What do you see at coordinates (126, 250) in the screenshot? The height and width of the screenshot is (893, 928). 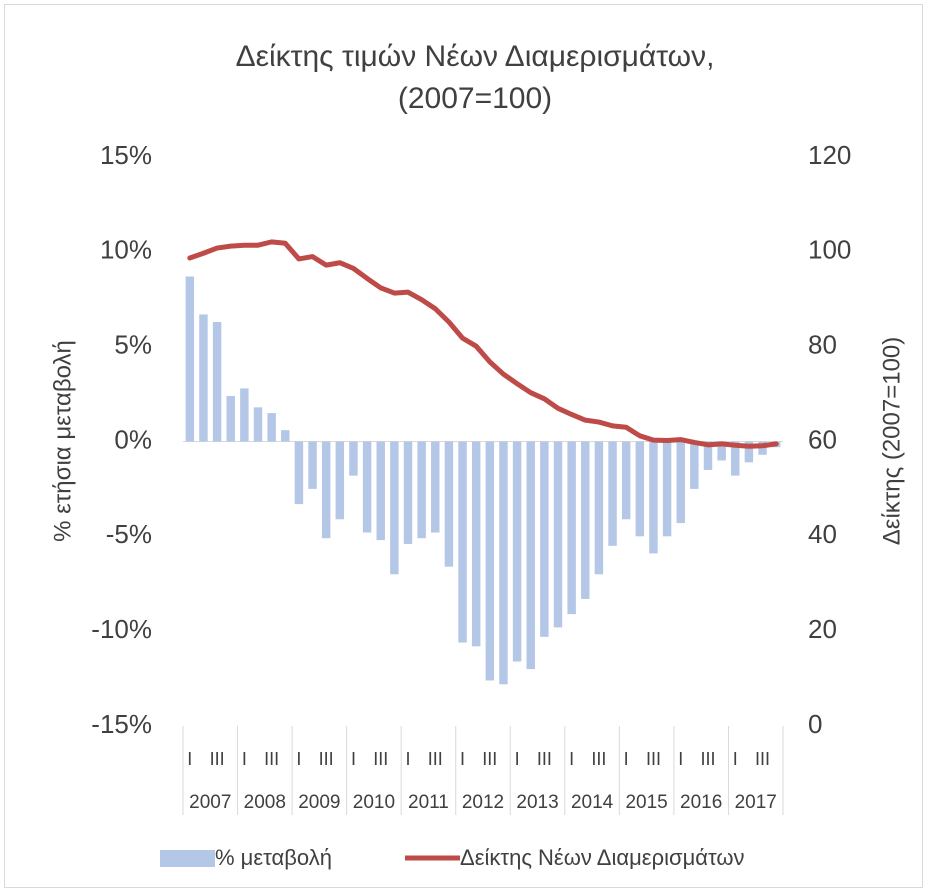 I see `y-tick-label: 10%` at bounding box center [126, 250].